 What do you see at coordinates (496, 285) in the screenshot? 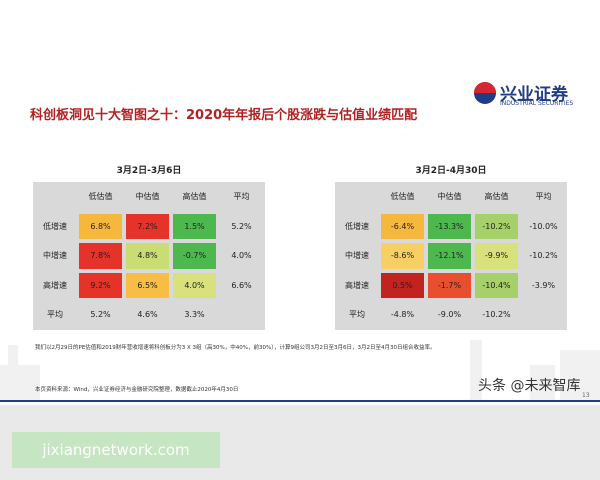
I see `table-cell: -10.4%` at bounding box center [496, 285].